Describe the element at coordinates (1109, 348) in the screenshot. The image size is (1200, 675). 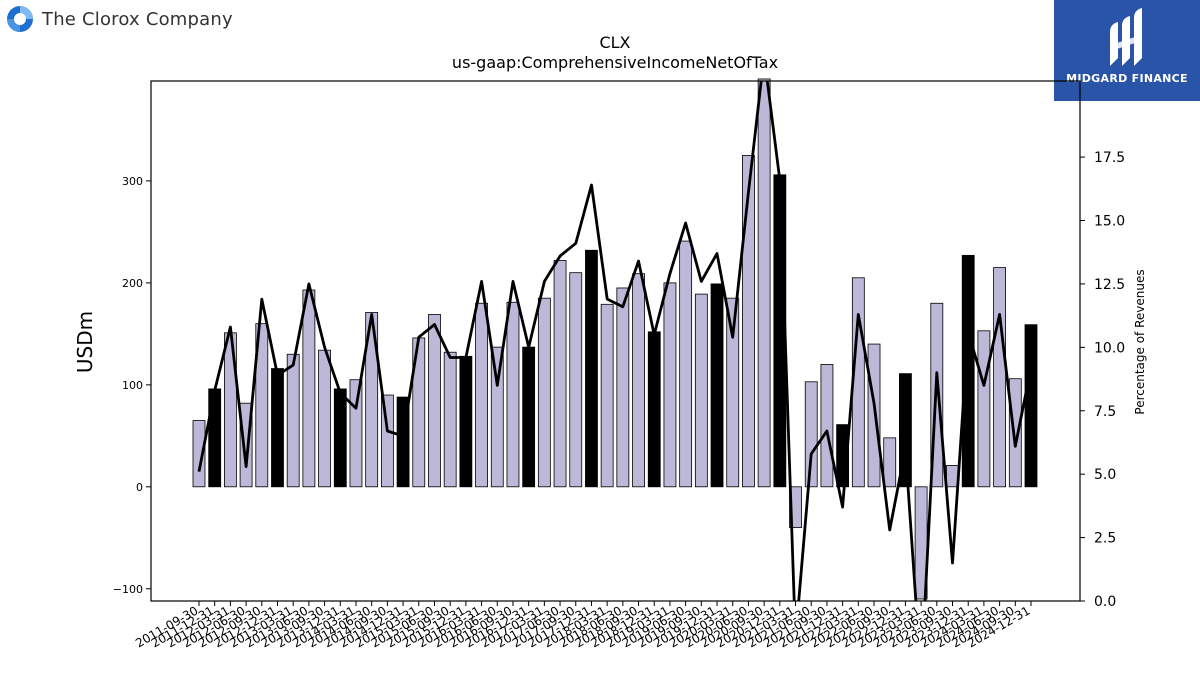
I see `y2-tick-label: 10.0` at that location.